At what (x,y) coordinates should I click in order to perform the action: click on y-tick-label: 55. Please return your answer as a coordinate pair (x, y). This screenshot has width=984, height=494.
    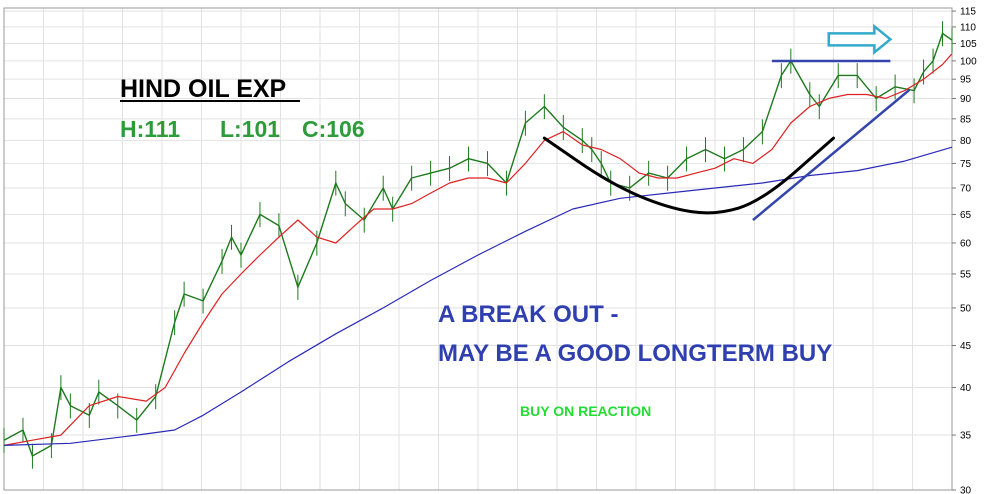
    Looking at the image, I should click on (966, 274).